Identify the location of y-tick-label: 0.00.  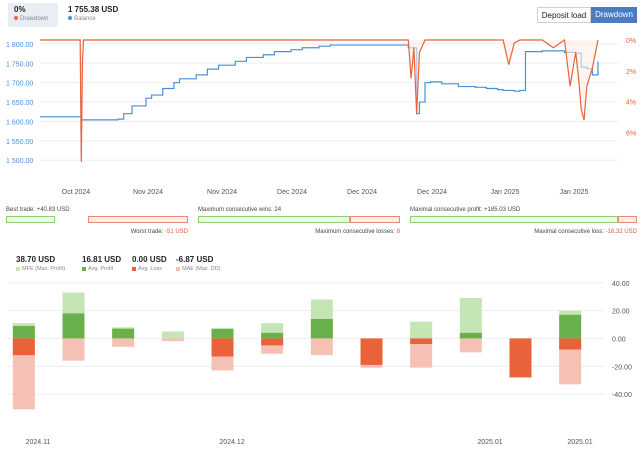
(619, 339).